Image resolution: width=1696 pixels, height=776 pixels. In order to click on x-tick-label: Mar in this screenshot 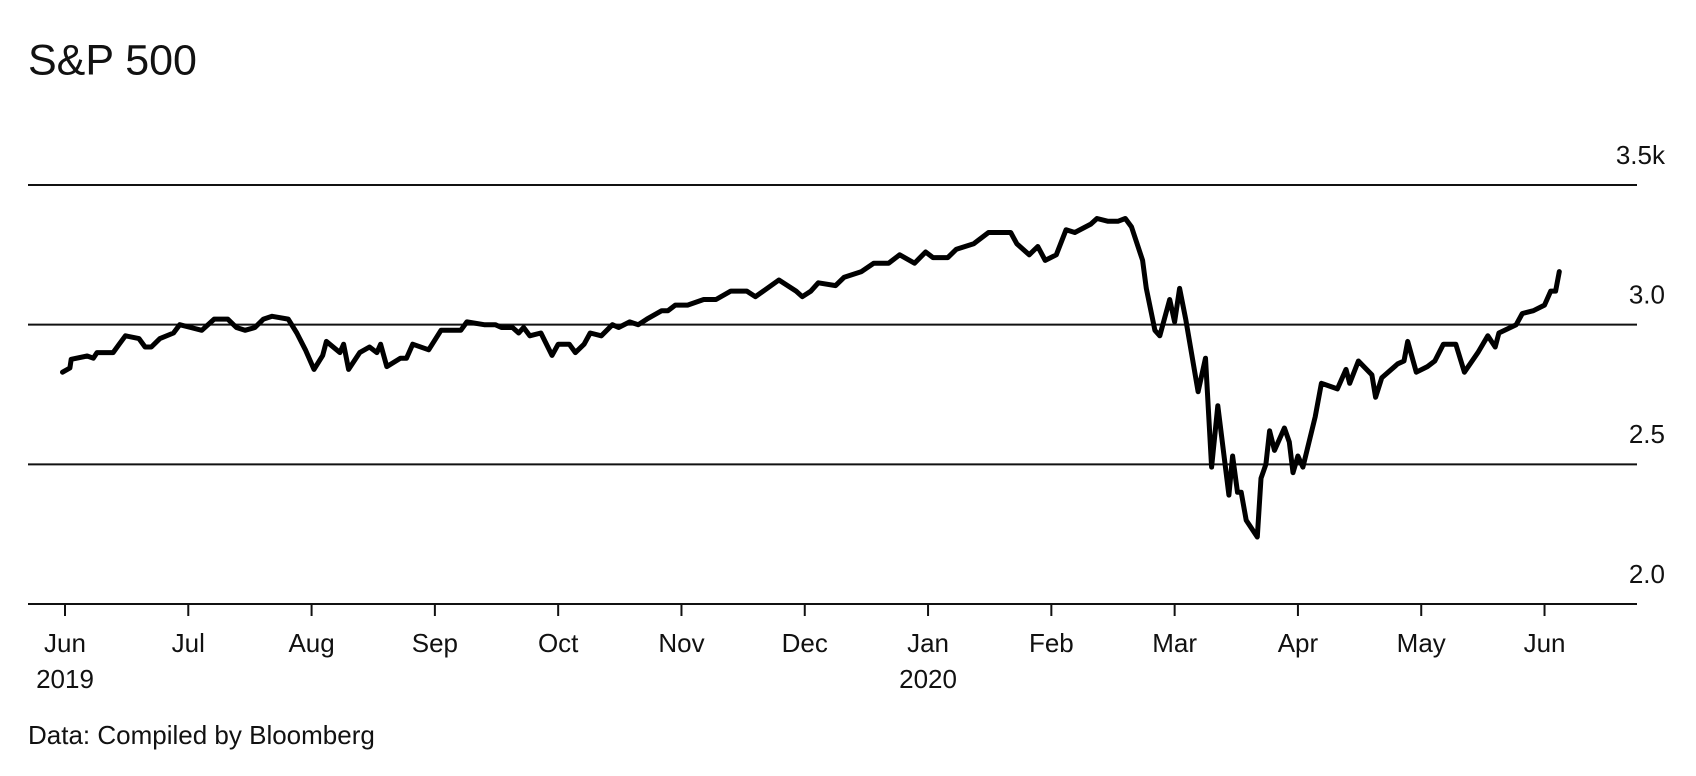, I will do `click(1174, 643)`.